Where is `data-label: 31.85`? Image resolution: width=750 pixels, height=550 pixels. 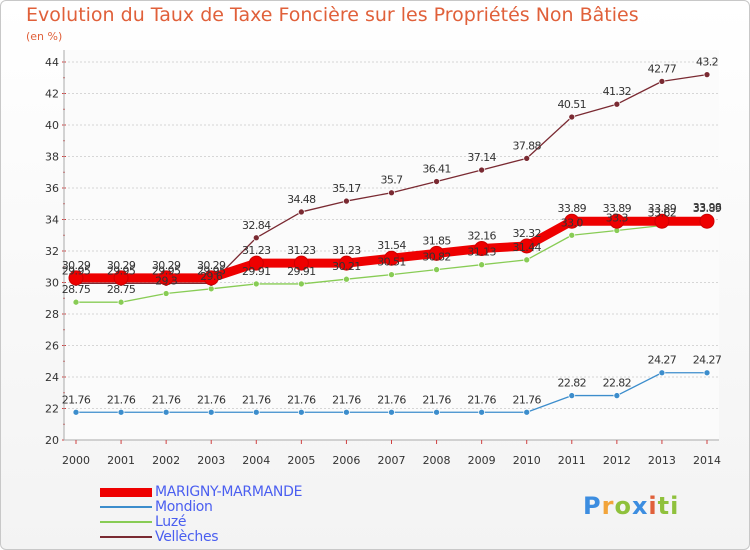 data-label: 31.85 is located at coordinates (436, 240).